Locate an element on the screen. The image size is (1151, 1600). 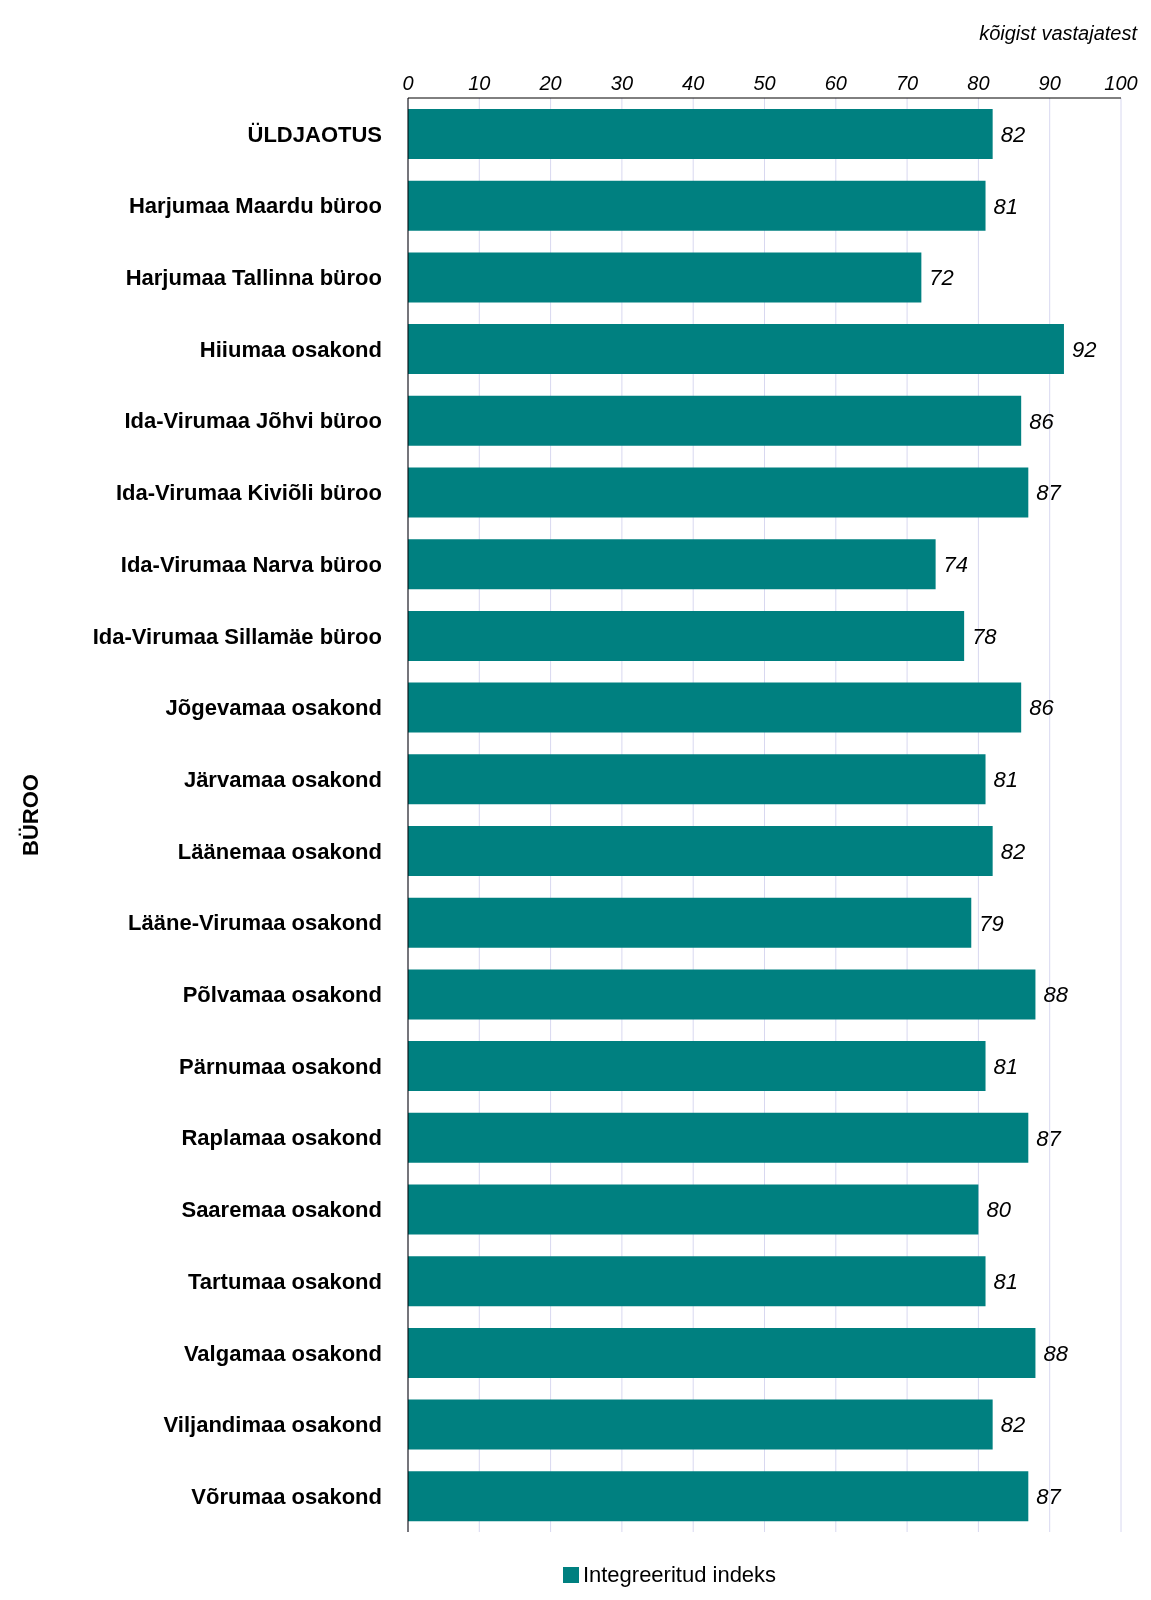
y-tick-label: Ida-Virumaa Narva büroo is located at coordinates (251, 564).